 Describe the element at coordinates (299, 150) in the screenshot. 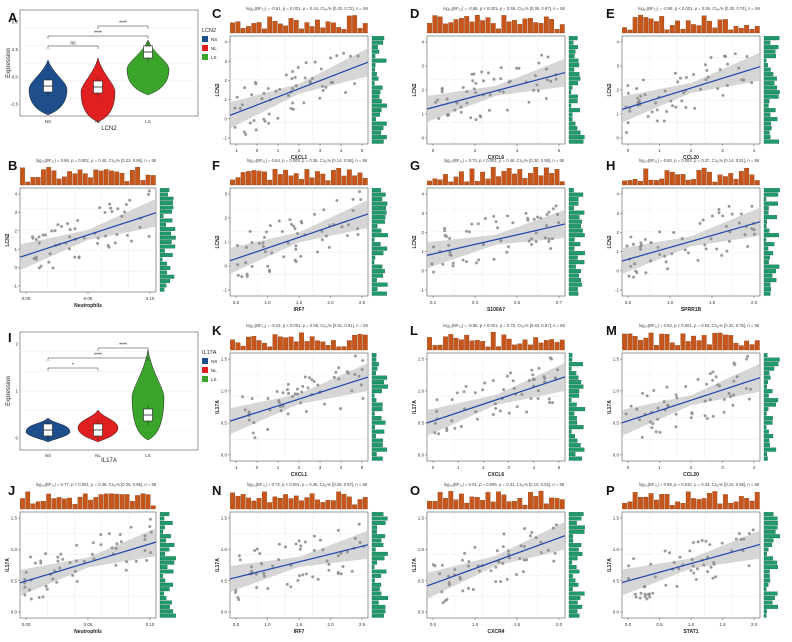

I see `x-tick-label: 2` at that location.